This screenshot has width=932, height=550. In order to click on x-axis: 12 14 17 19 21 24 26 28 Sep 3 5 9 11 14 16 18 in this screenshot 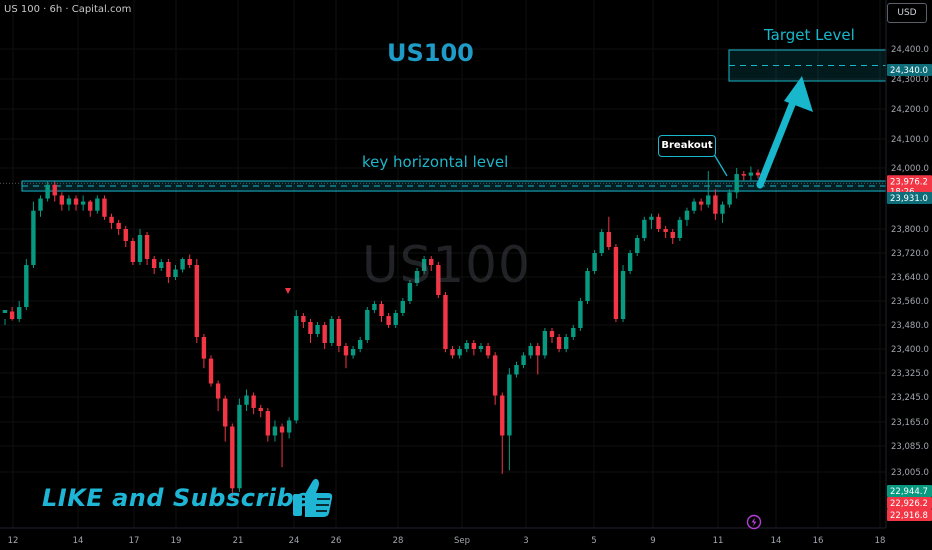, I will do `click(443, 536)`.